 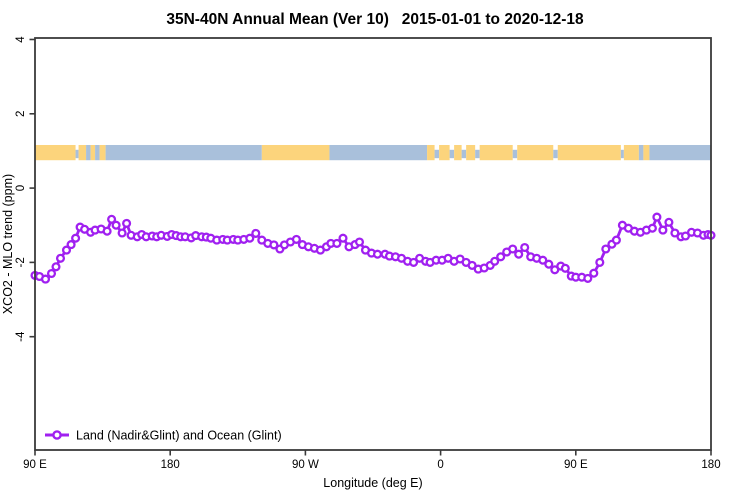 What do you see at coordinates (57, 435) in the screenshot?
I see `legend-marker-icon` at bounding box center [57, 435].